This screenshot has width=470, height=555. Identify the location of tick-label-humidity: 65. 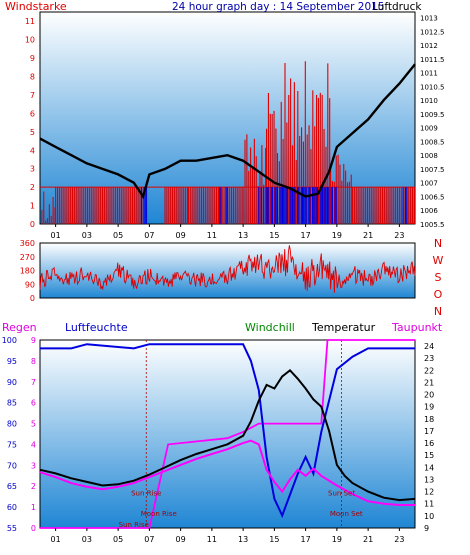
(12, 486).